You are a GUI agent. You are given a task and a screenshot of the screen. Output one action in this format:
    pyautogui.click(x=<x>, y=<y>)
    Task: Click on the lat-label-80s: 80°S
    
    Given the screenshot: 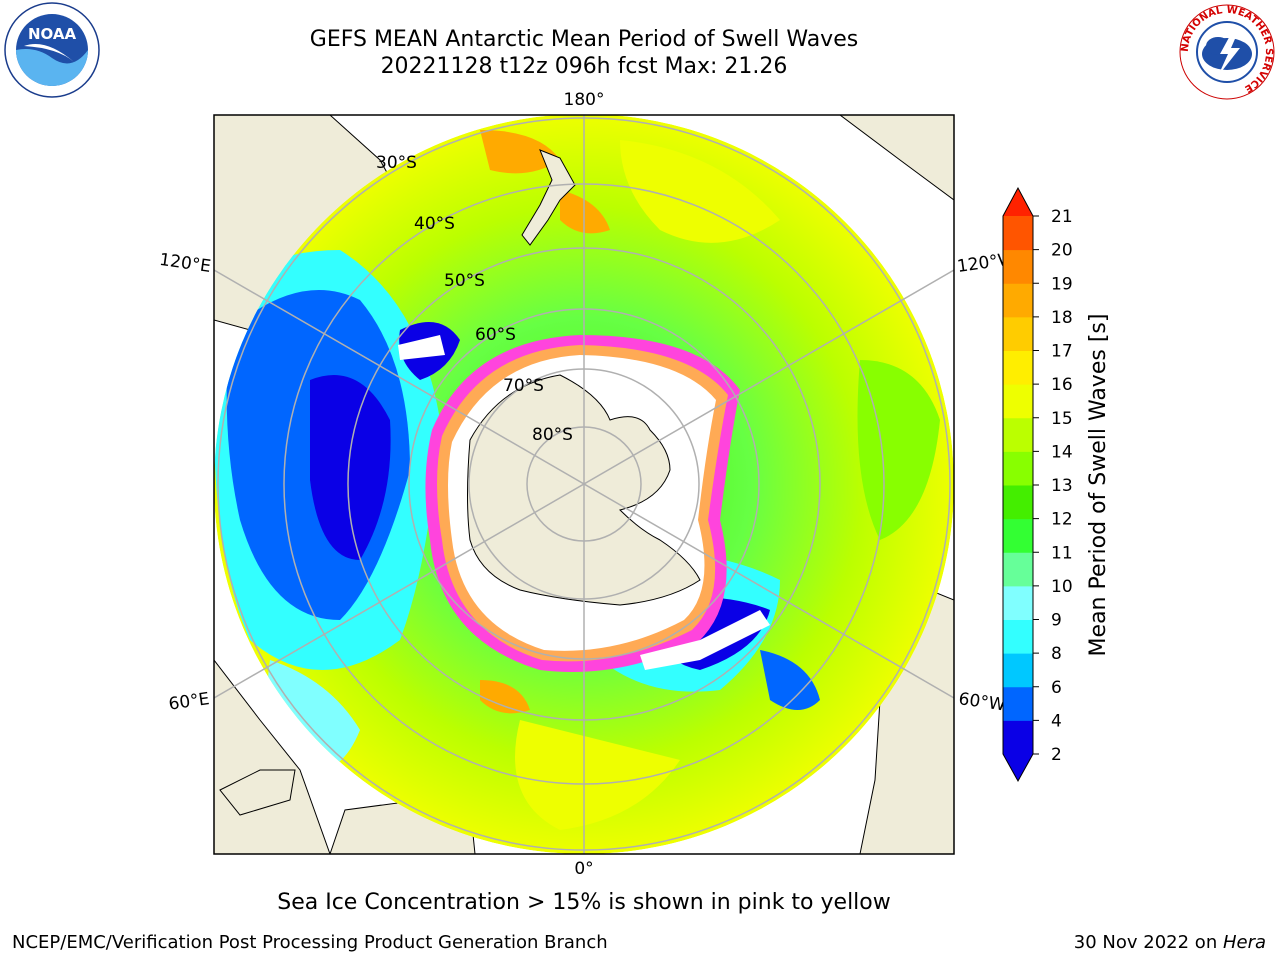 What is the action you would take?
    pyautogui.click(x=552, y=435)
    